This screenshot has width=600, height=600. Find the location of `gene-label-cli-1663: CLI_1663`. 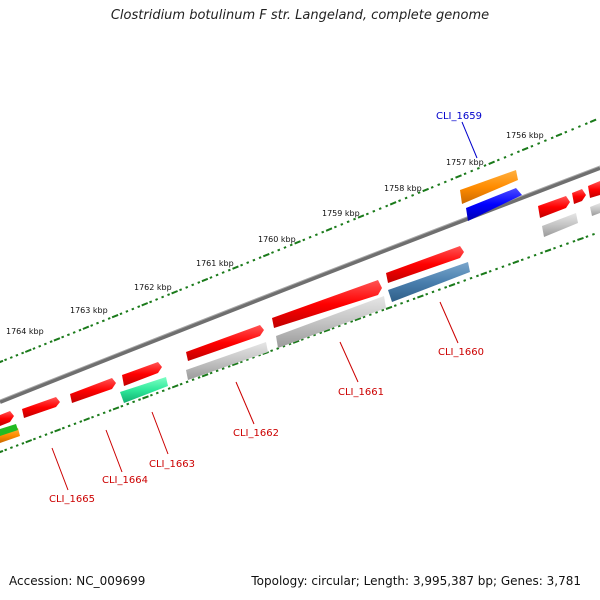

gene-label-cli-1663: CLI_1663 is located at coordinates (172, 464).